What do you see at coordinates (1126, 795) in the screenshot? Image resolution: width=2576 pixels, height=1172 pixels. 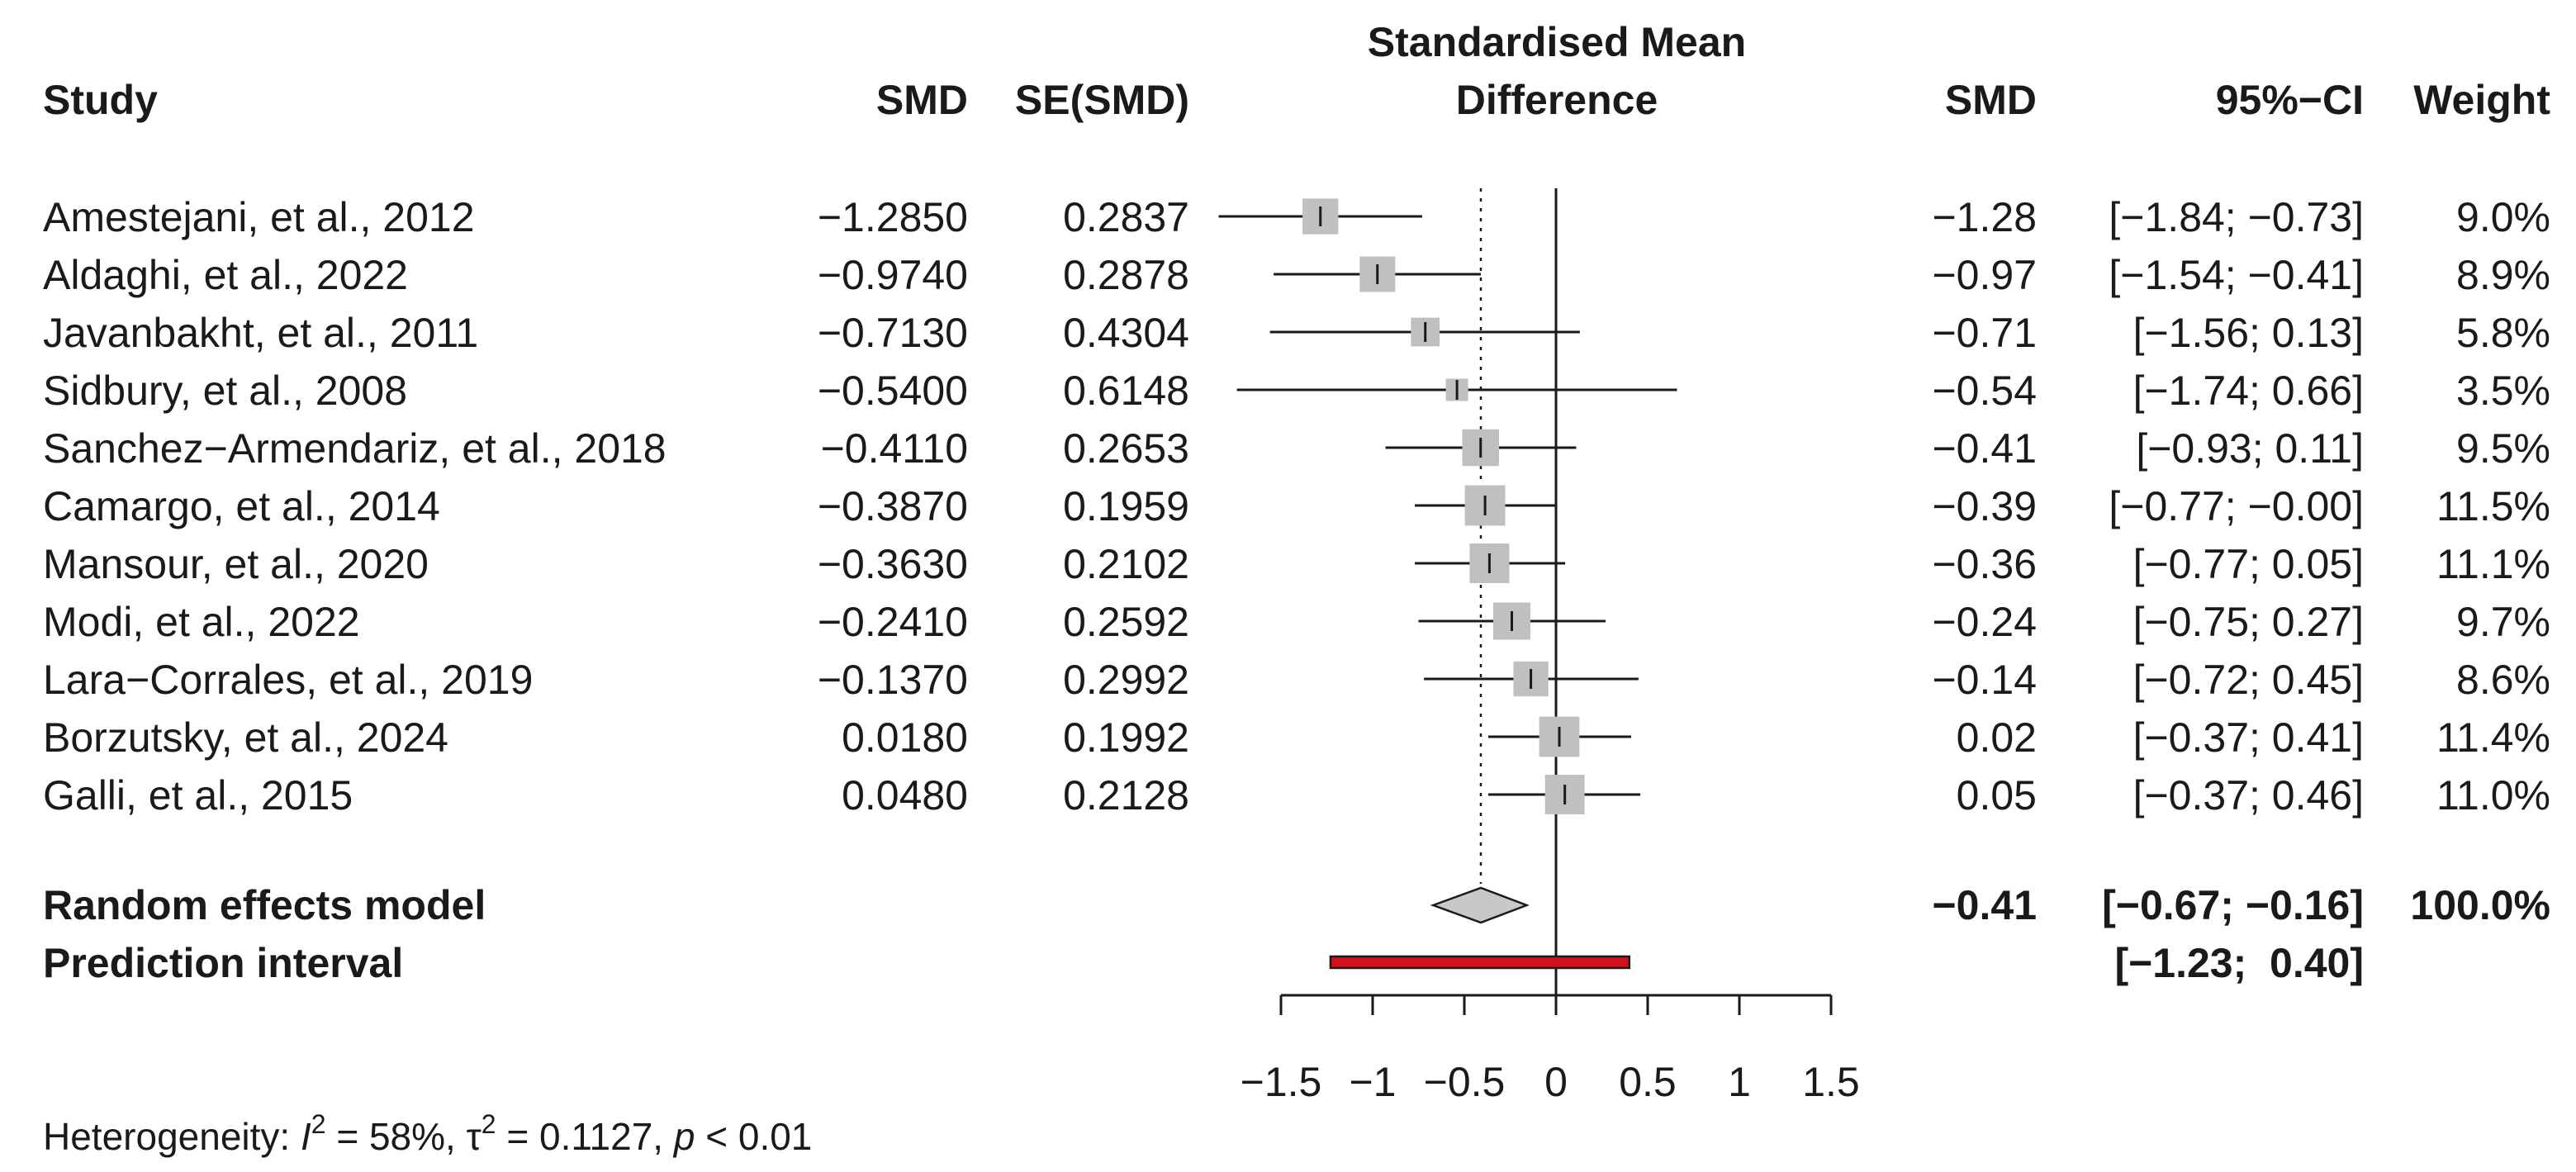 I see `study-se: 0.2128` at bounding box center [1126, 795].